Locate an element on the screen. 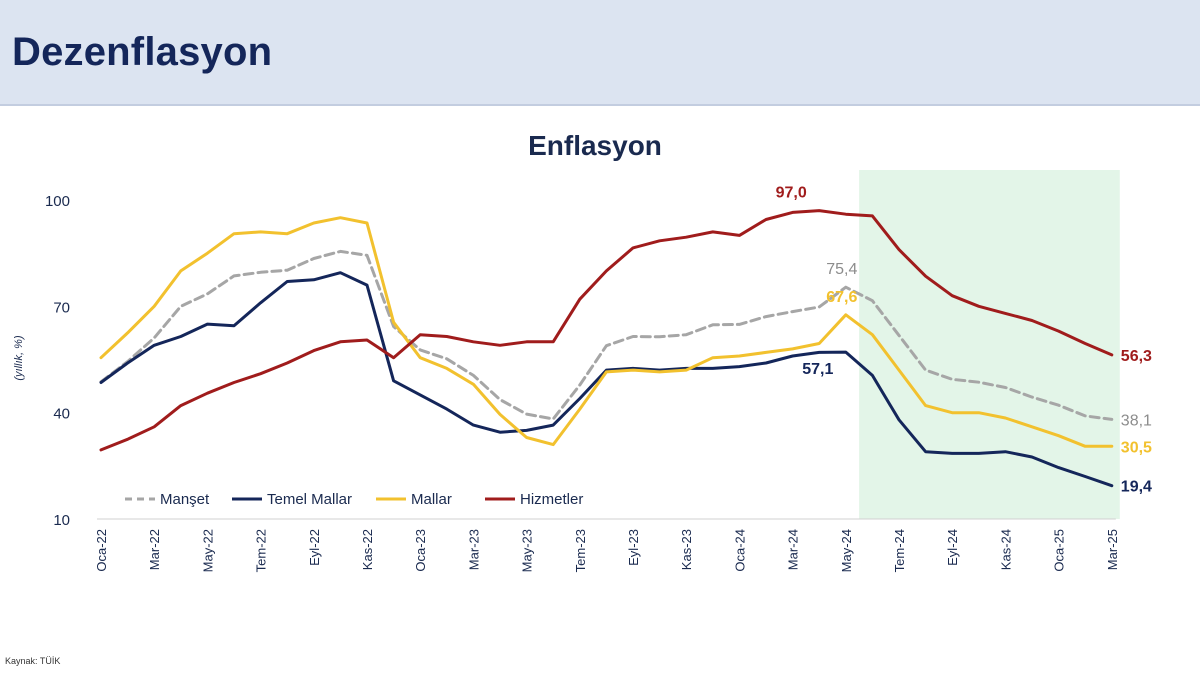 The width and height of the screenshot is (1200, 675). data-label: 56,3 is located at coordinates (1136, 356).